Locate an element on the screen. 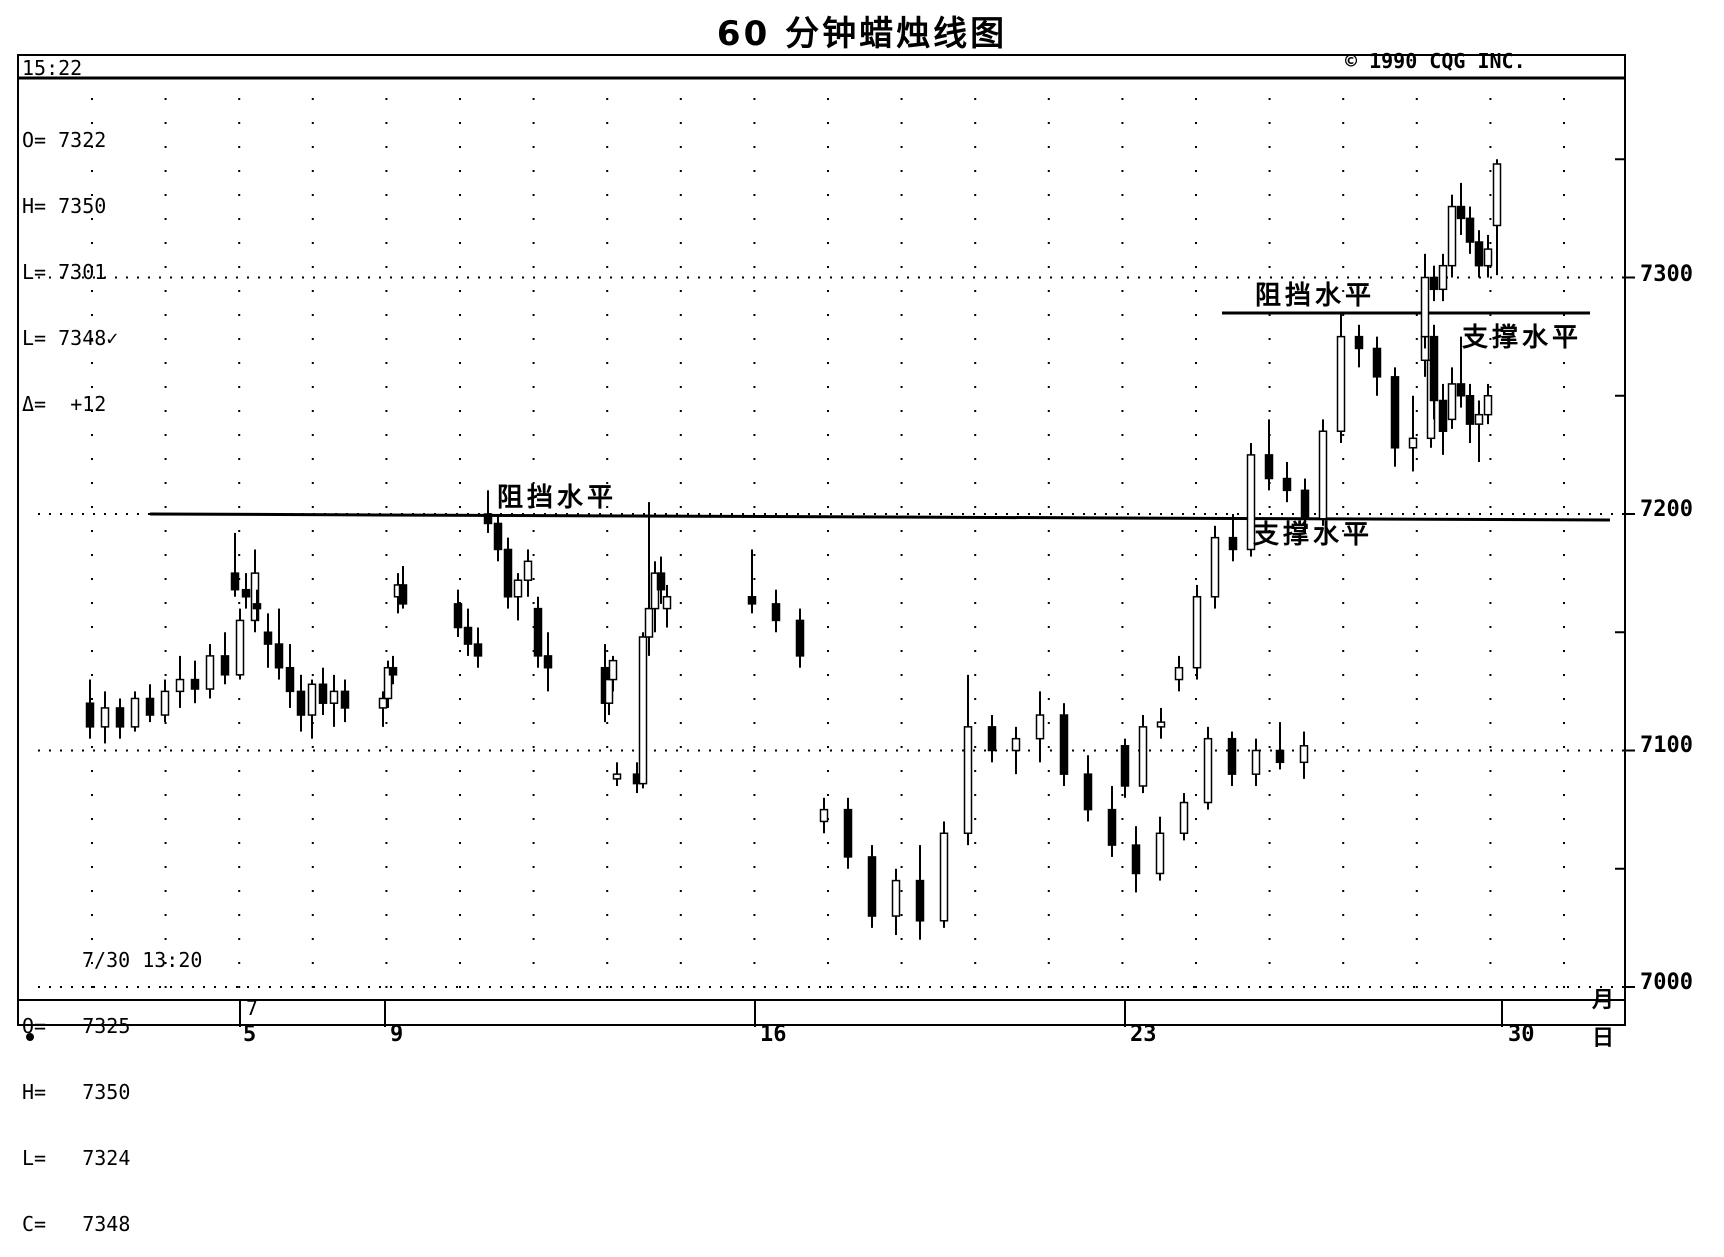 The image size is (1724, 1257). ohlc-row: L= 7348✓ is located at coordinates (70, 338).